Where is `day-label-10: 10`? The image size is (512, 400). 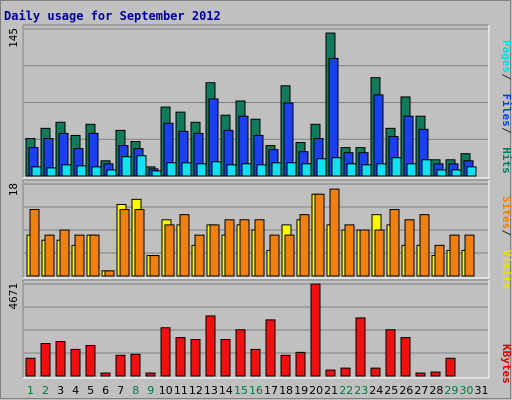 day-label-10: 10 is located at coordinates (166, 390).